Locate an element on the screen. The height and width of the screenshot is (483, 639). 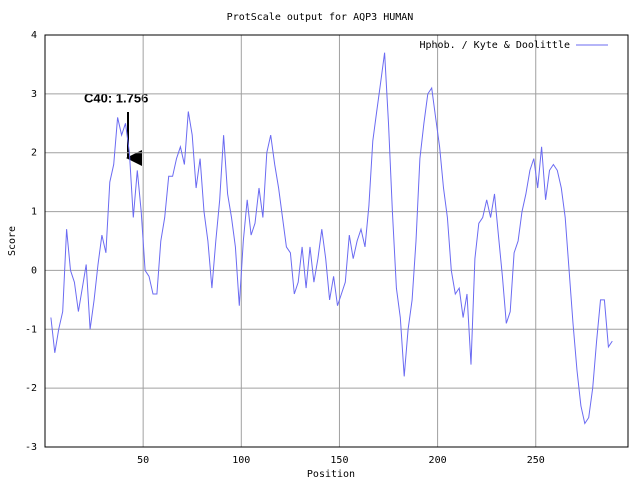
x-axis-label: Position is located at coordinates (331, 474).